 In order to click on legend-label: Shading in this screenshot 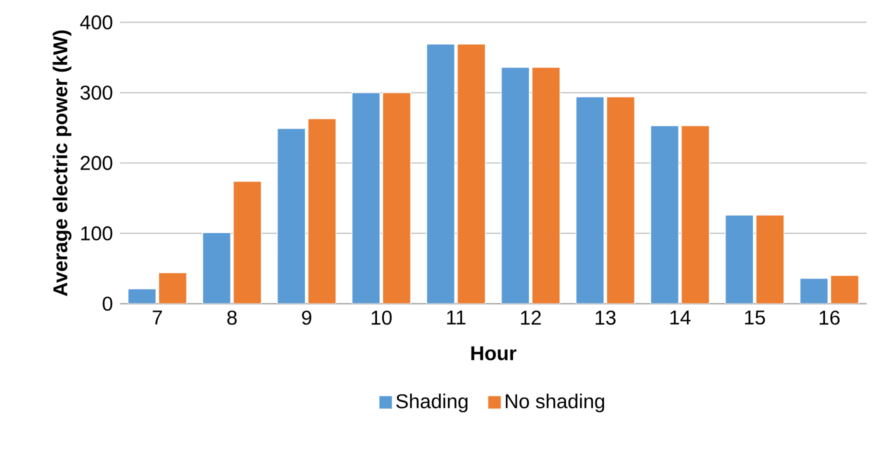, I will do `click(432, 403)`.